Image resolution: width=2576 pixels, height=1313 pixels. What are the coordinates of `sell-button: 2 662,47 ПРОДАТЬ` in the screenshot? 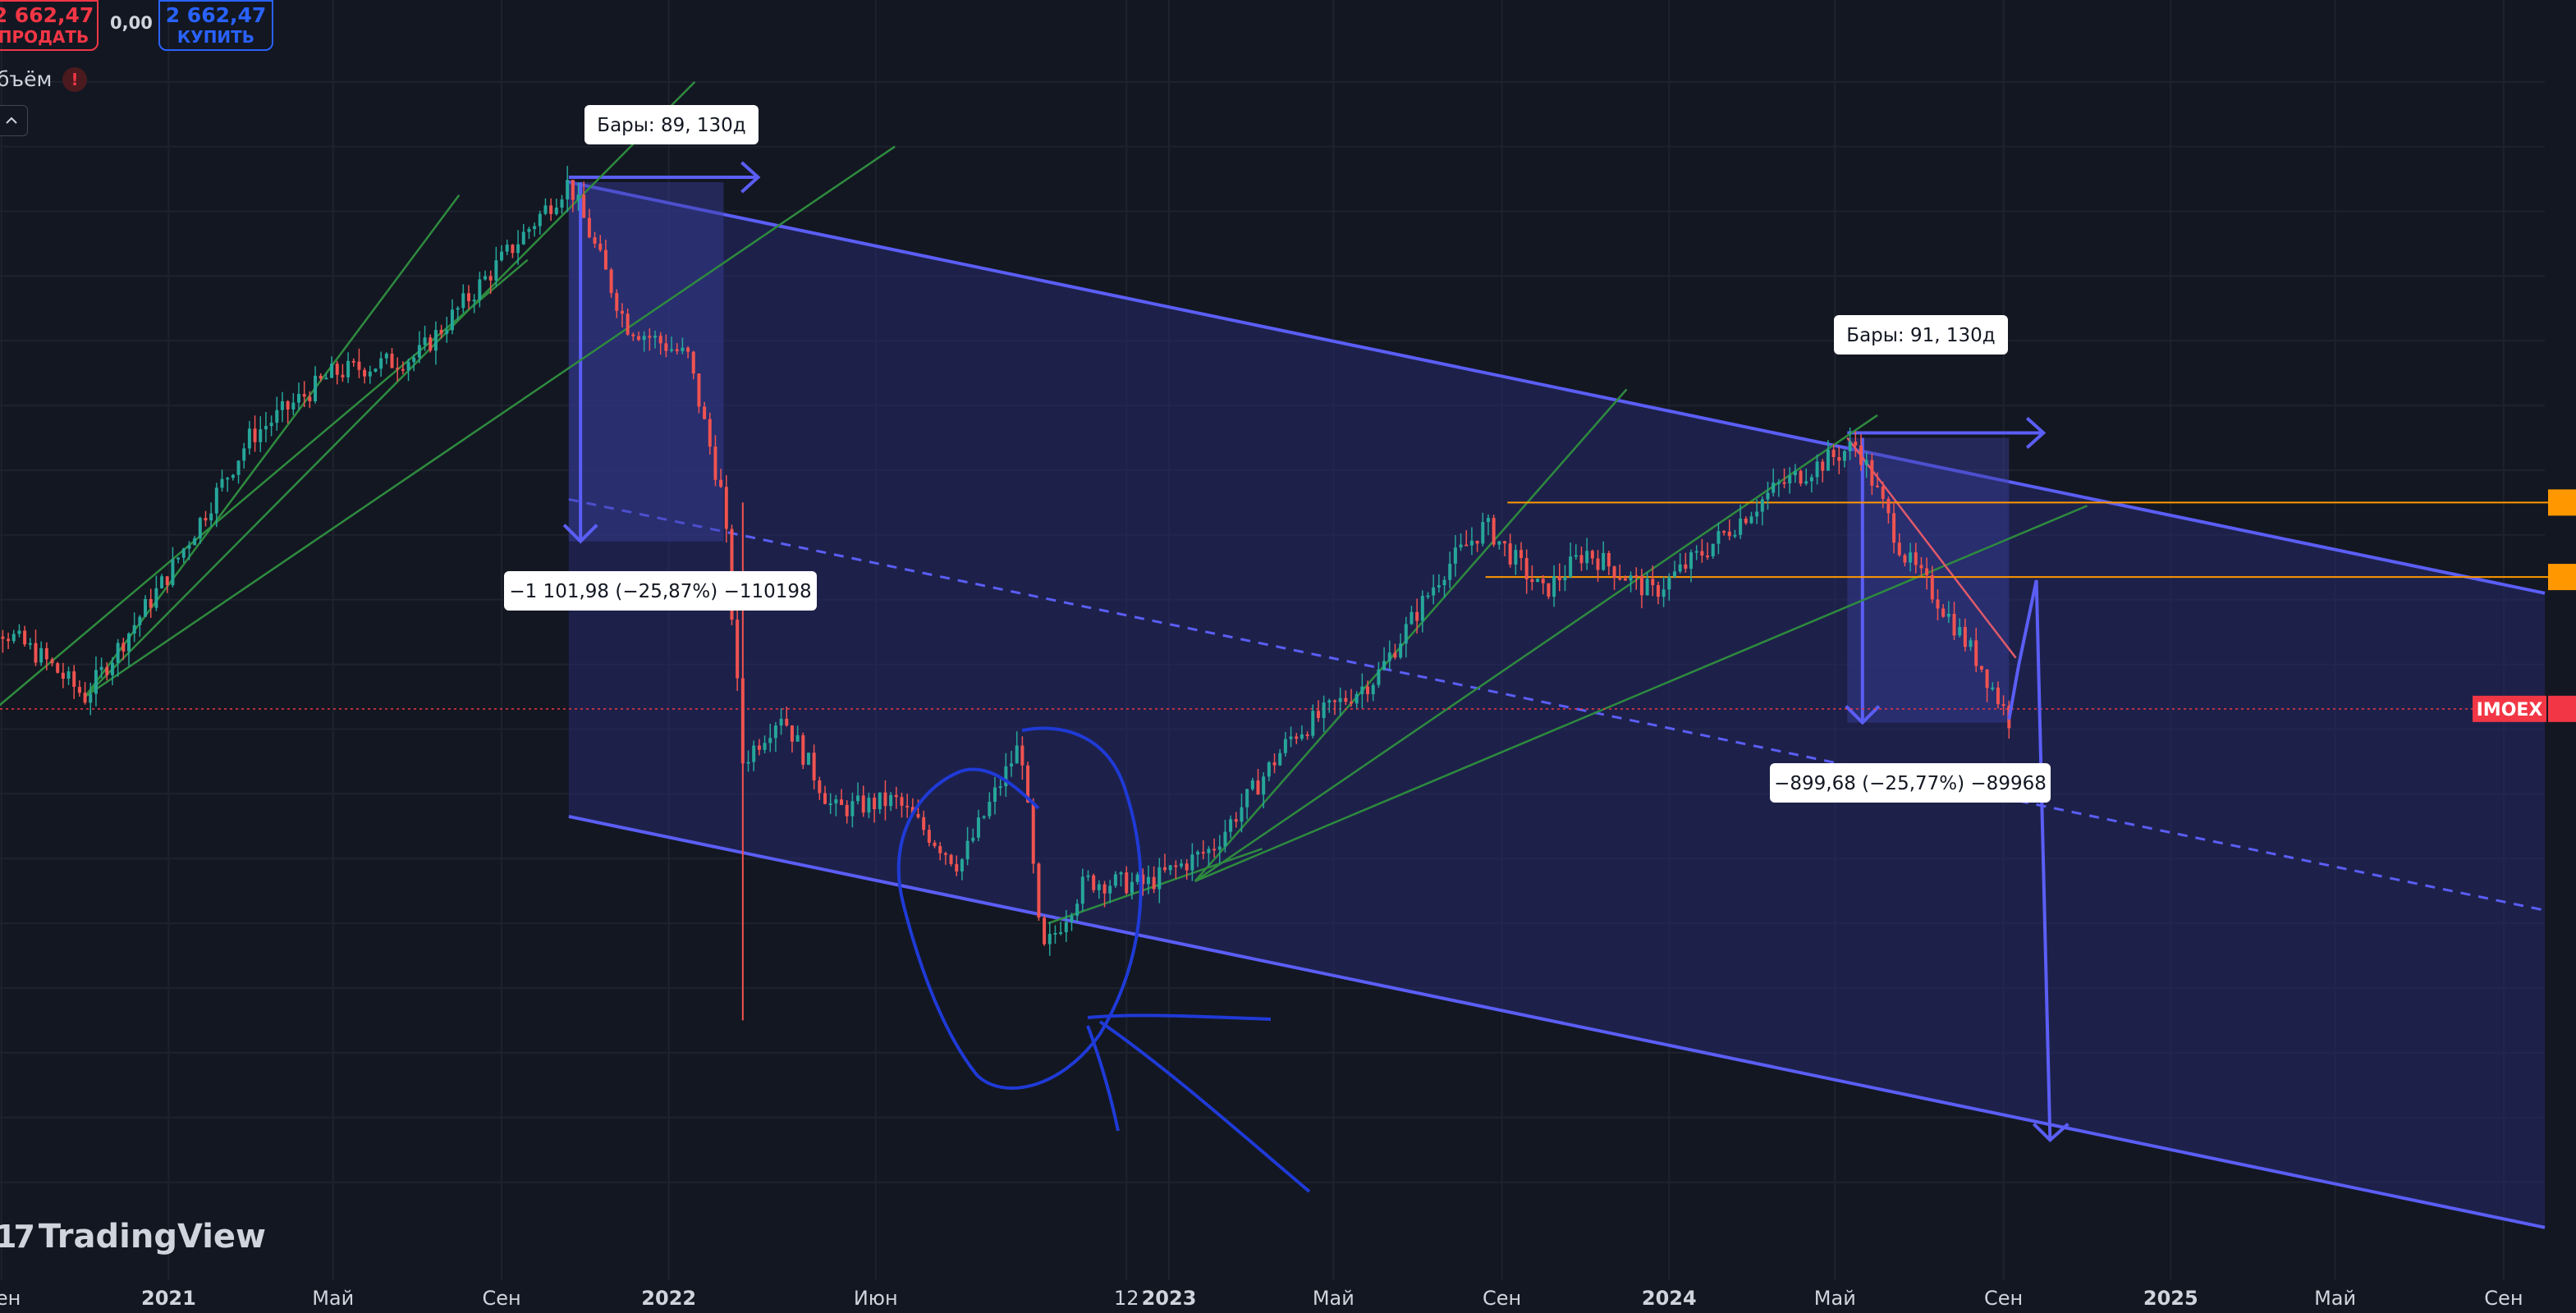 It's located at (50, 25).